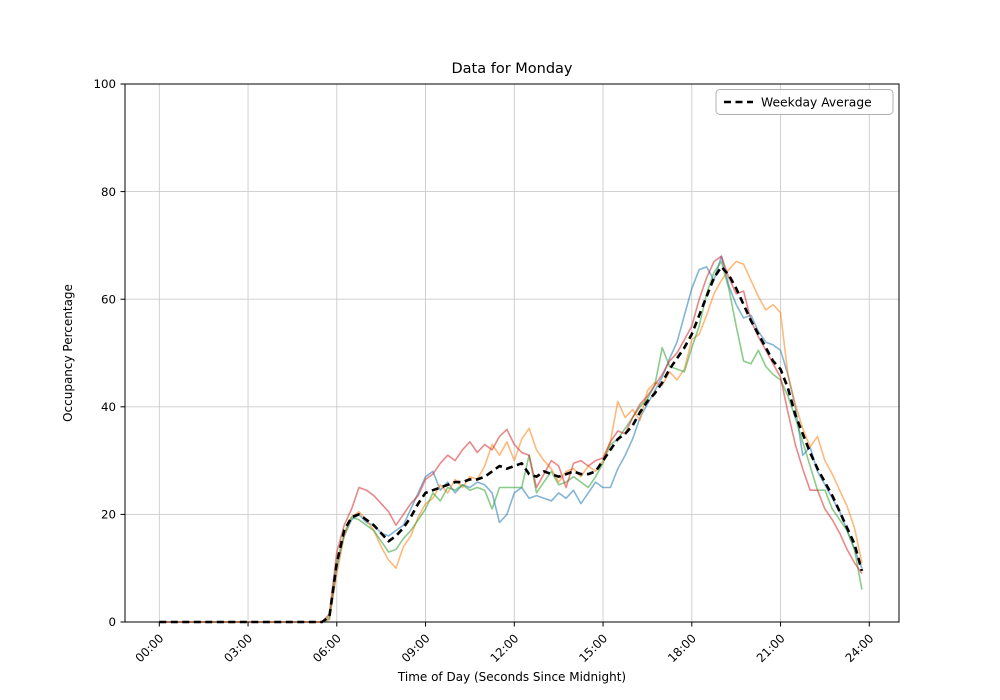 The width and height of the screenshot is (1000, 700). What do you see at coordinates (108, 192) in the screenshot?
I see `y-tick-label: 80` at bounding box center [108, 192].